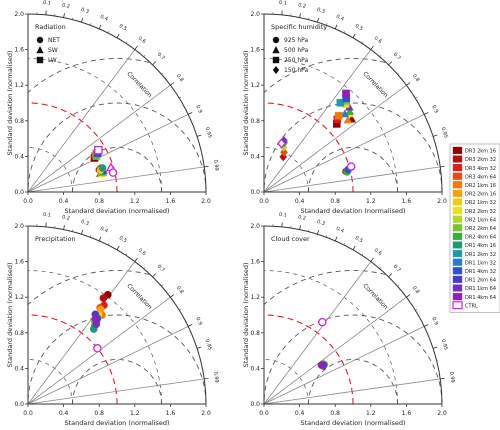 Image resolution: width=500 pixels, height=430 pixels. What do you see at coordinates (480, 186) in the screenshot?
I see `color-legend-label: DR2 1km 16` at bounding box center [480, 186].